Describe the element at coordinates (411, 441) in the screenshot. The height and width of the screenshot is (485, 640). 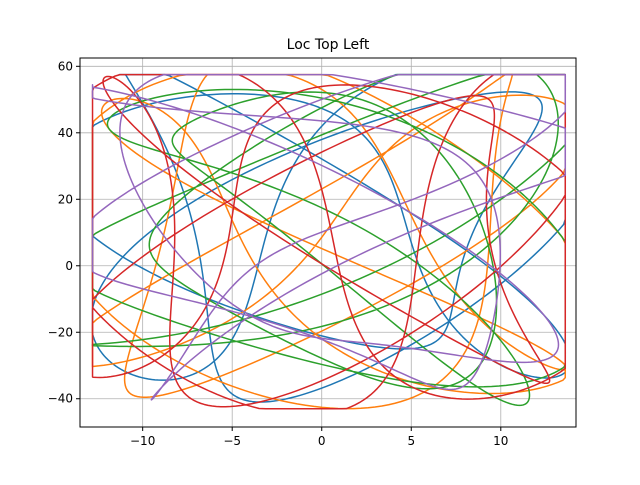
I see `x-tick-label: 5` at that location.